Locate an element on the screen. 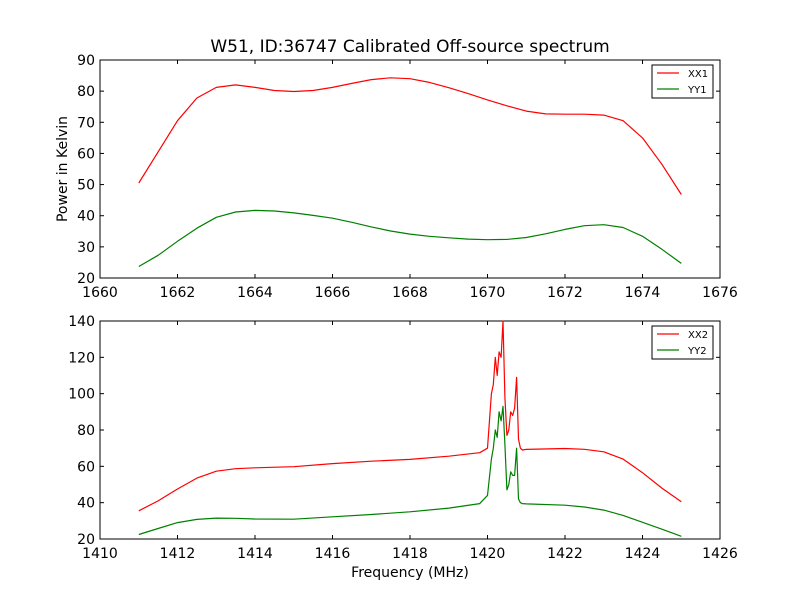 The image size is (800, 600). bottom-x-tick-label: 1418 is located at coordinates (410, 554).